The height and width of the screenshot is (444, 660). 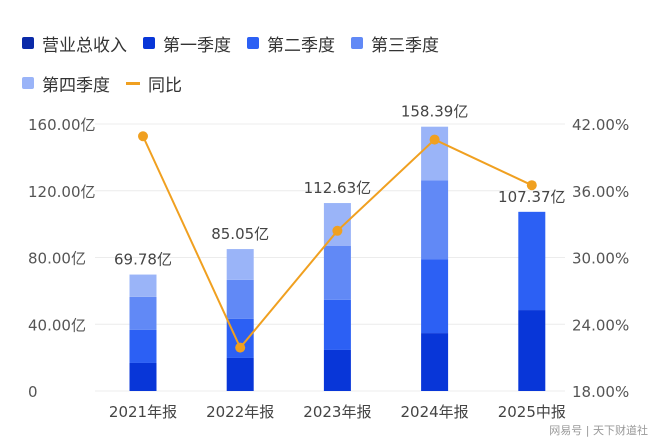 I want to click on y-right-tick-label: 42.00%, so click(x=600, y=125).